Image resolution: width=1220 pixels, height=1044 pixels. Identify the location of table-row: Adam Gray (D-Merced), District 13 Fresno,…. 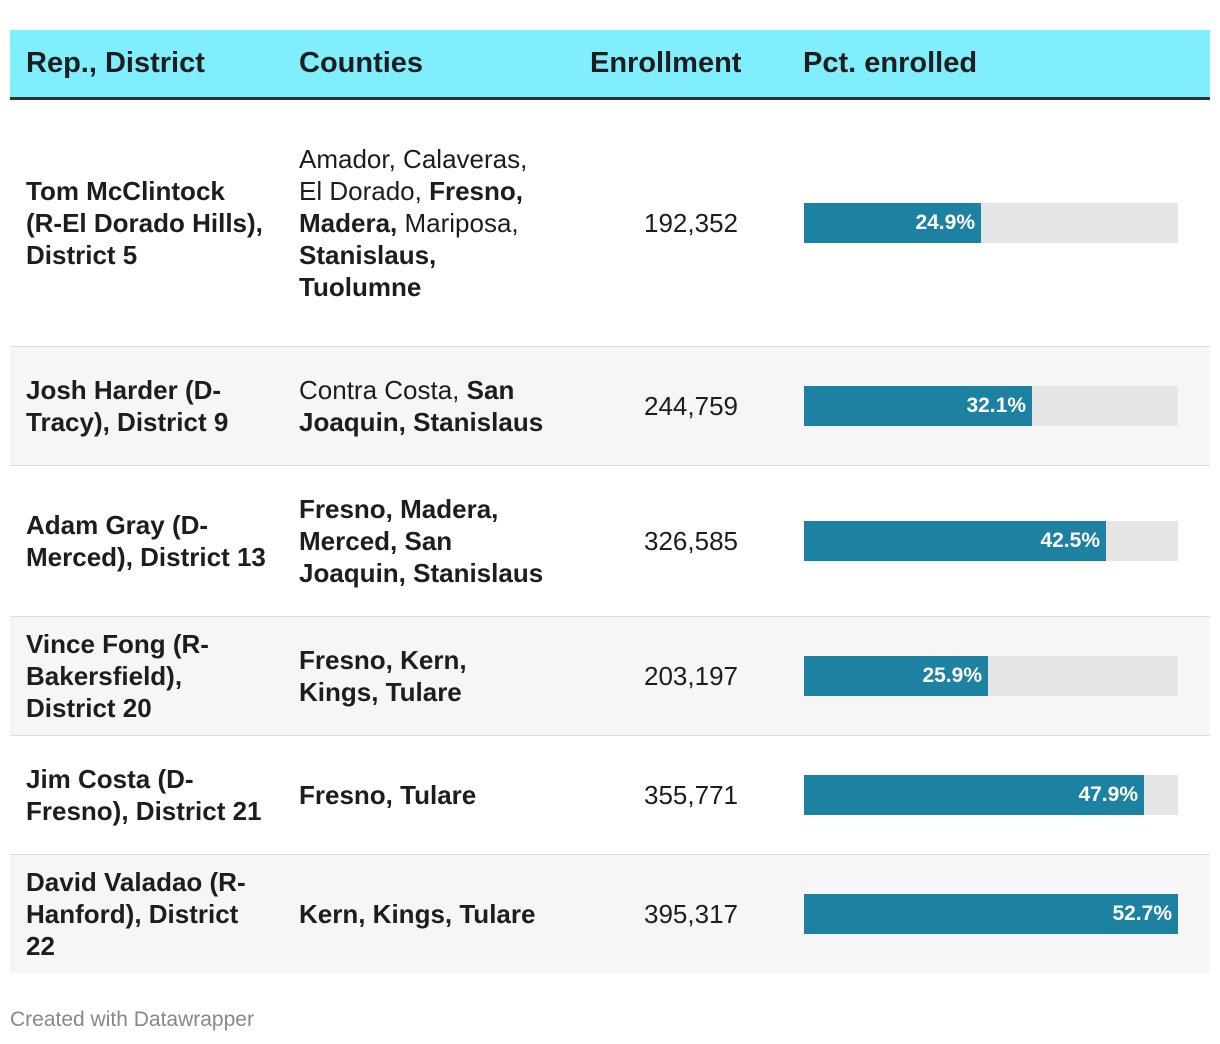
(610, 541).